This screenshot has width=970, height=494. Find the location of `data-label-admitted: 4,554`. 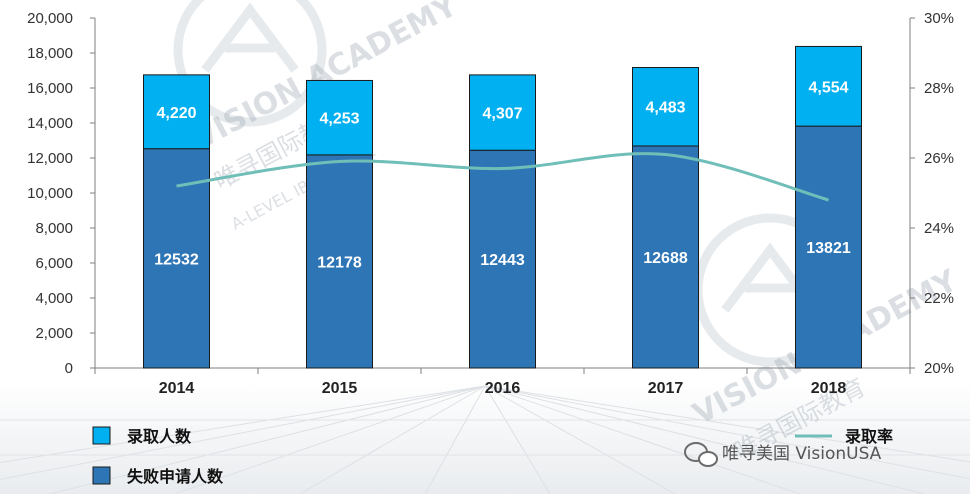

data-label-admitted: 4,554 is located at coordinates (828, 87).